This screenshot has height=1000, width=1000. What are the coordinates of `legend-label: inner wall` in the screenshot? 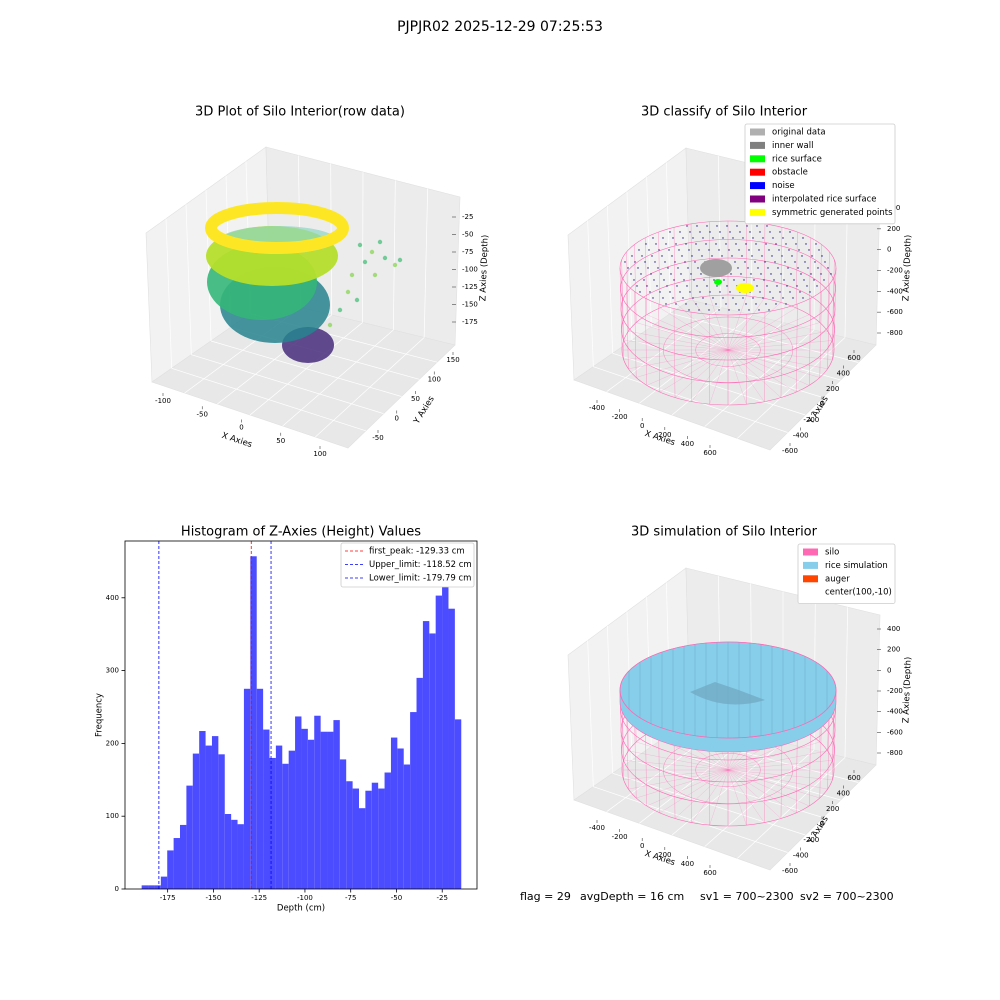 It's located at (792, 146).